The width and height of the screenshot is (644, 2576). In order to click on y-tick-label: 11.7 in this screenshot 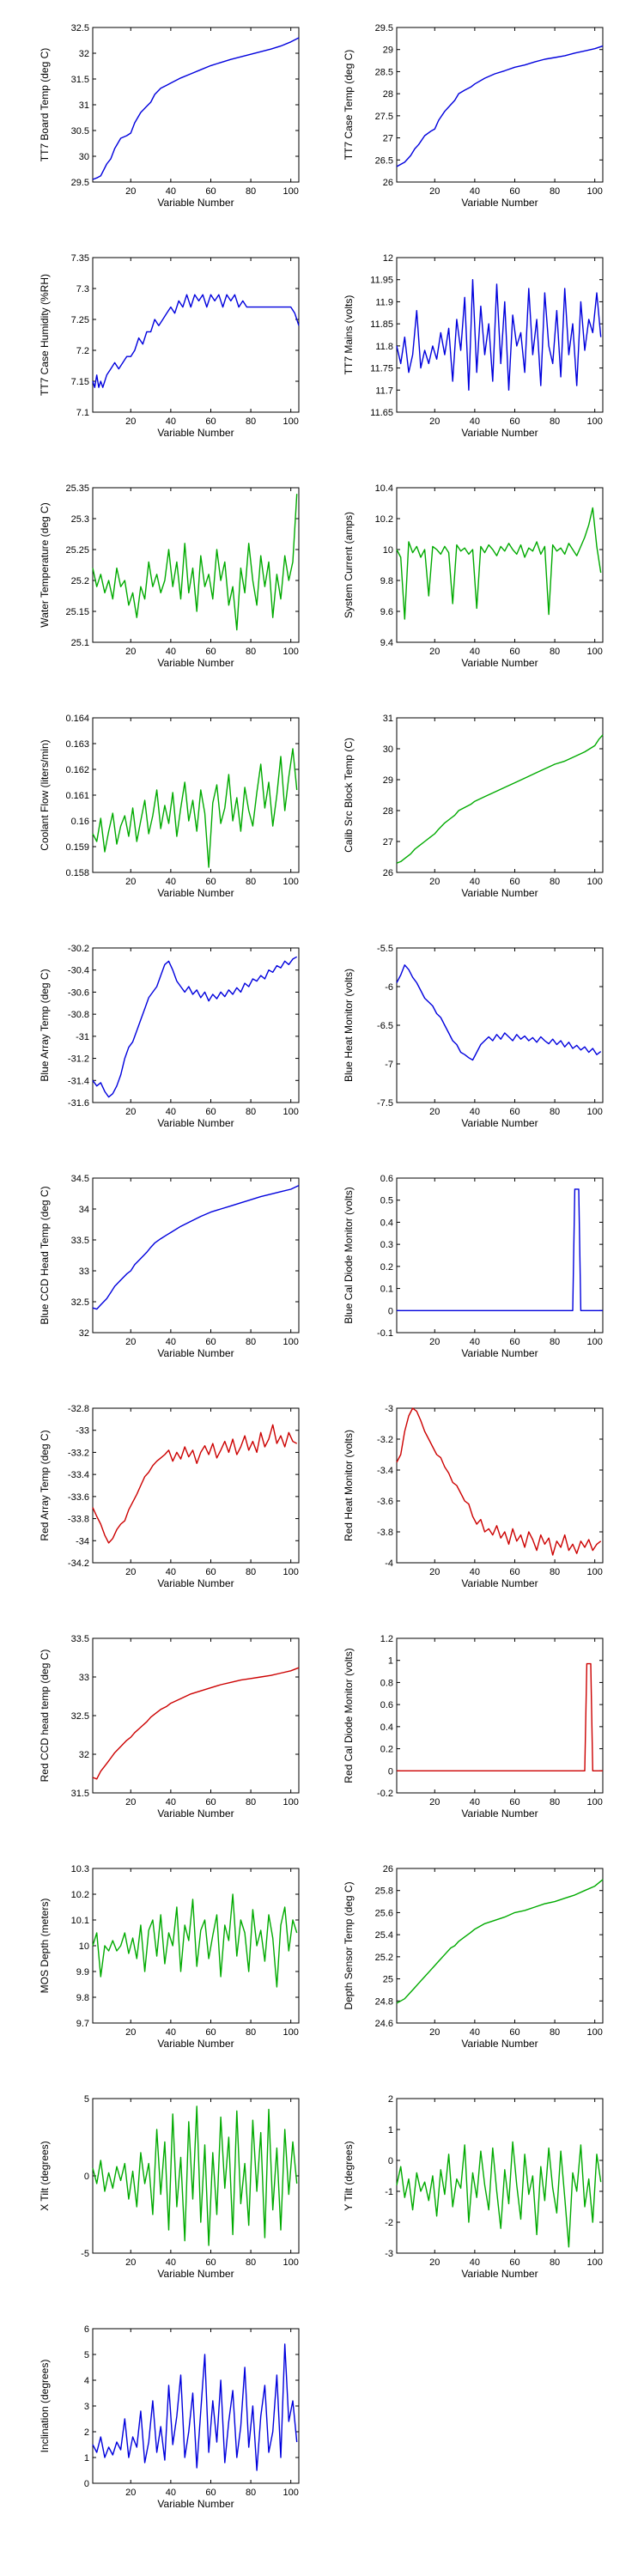, I will do `click(384, 391)`.